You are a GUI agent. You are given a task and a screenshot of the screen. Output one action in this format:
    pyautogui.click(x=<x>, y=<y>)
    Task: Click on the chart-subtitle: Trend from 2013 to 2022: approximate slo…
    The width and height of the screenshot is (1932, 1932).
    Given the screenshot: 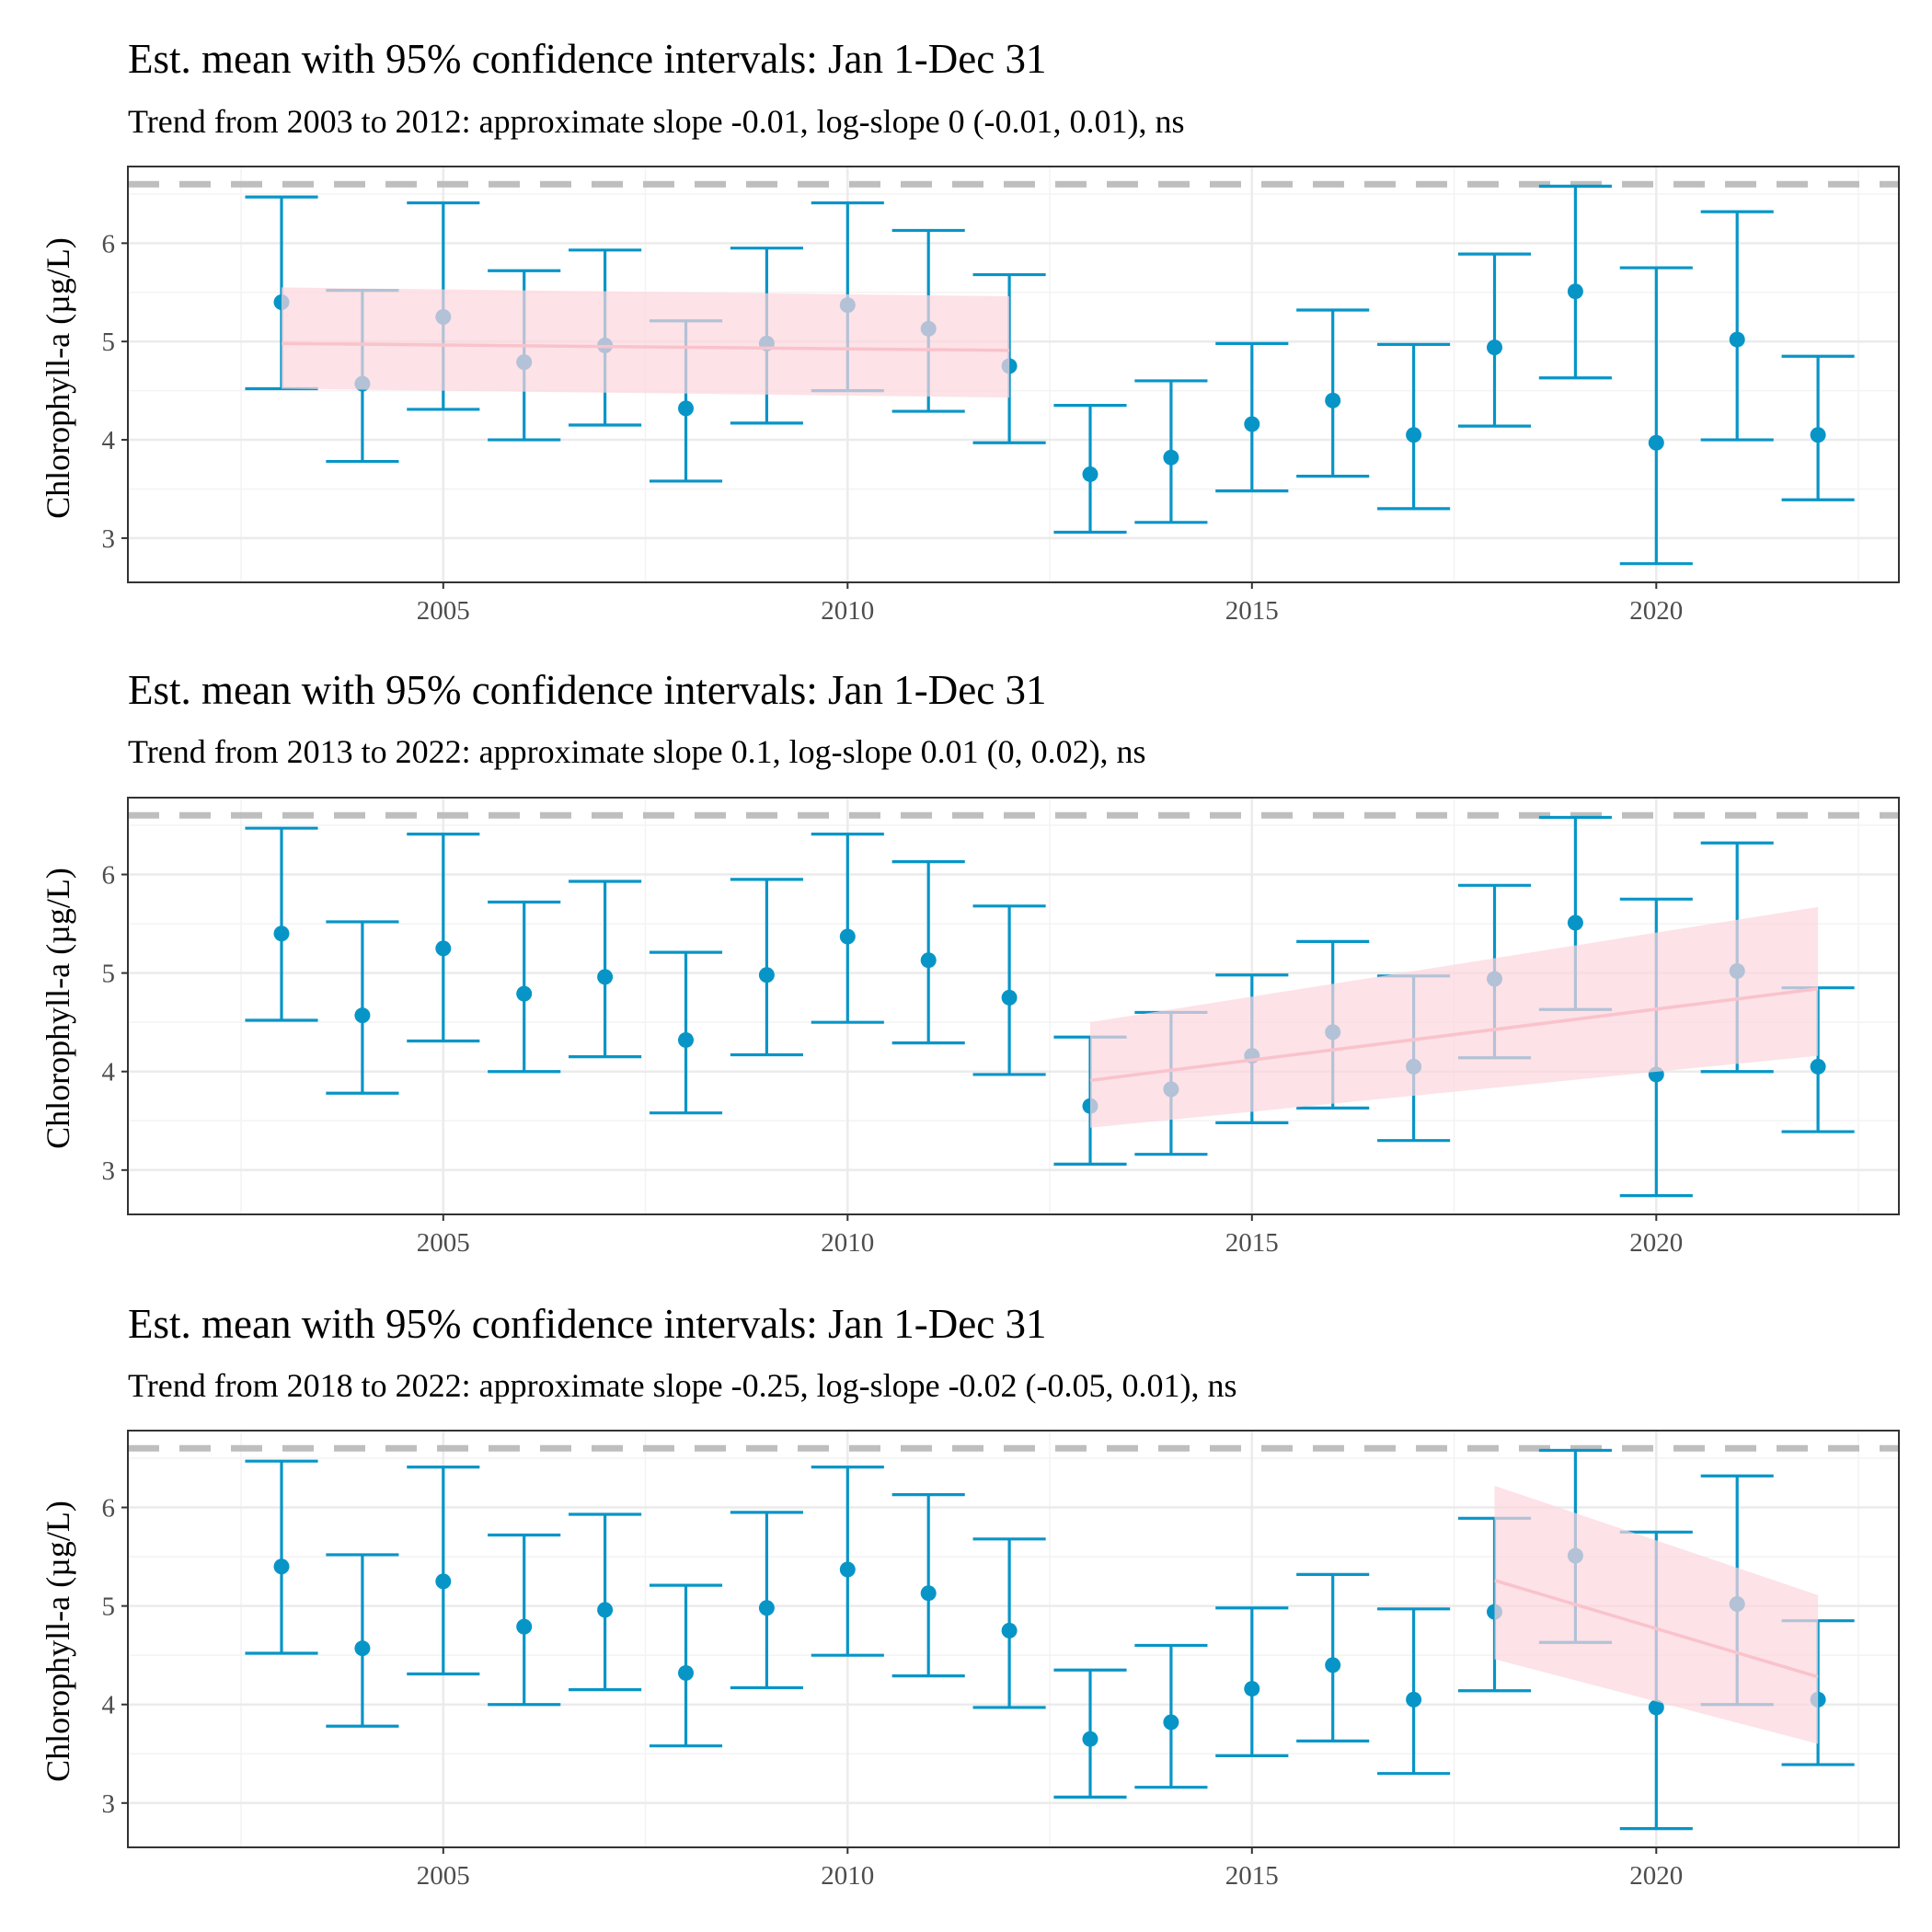 What is the action you would take?
    pyautogui.click(x=637, y=751)
    